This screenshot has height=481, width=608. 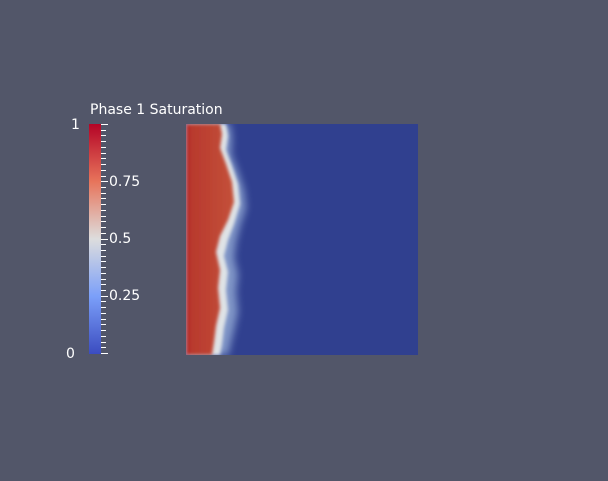 I want to click on scalar-bar-colorbar, so click(x=95, y=239).